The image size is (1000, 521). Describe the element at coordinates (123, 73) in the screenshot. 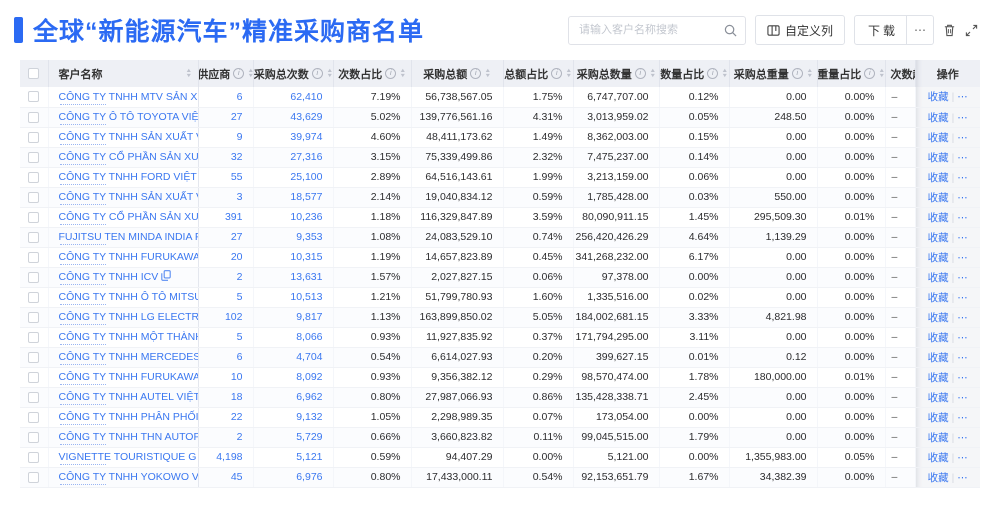

I see `col-header-name: 客户名称 ▲ ▼` at that location.